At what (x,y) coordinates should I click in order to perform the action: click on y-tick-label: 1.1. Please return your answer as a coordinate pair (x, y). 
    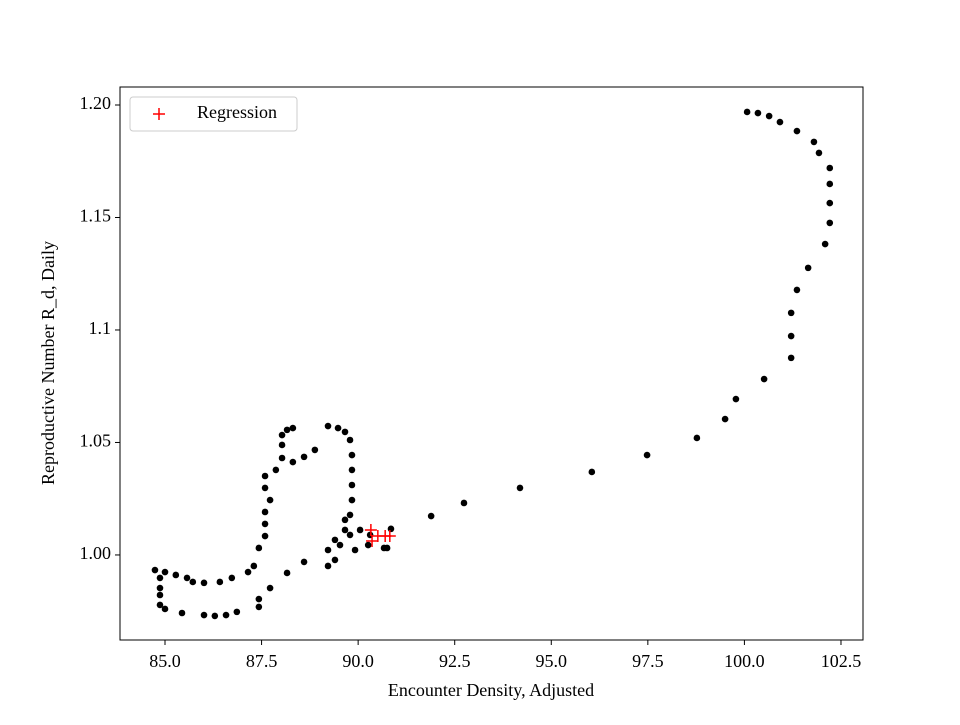
    Looking at the image, I should click on (100, 328).